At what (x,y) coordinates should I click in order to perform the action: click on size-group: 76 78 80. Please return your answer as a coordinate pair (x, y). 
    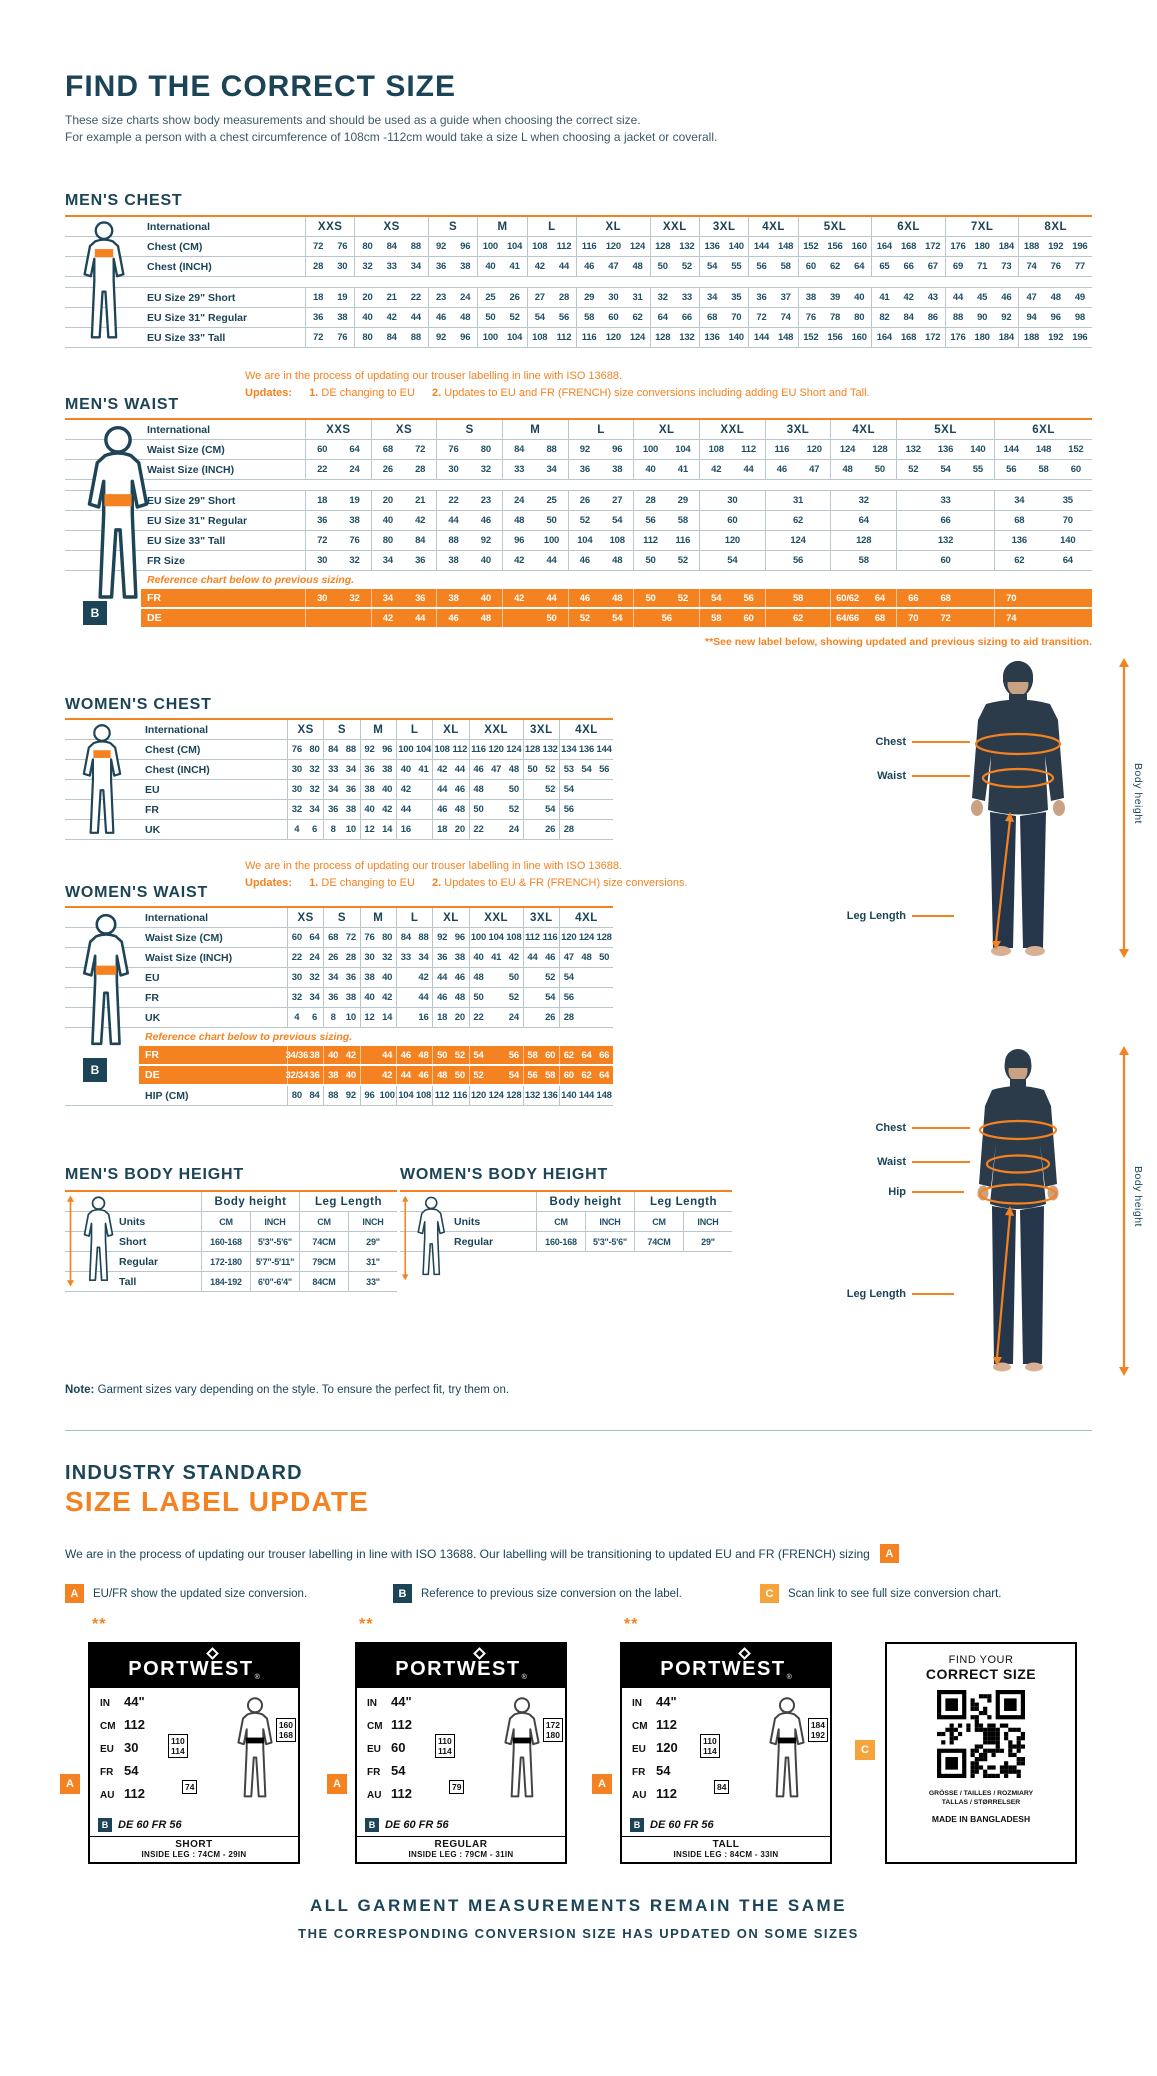
    Looking at the image, I should click on (834, 317).